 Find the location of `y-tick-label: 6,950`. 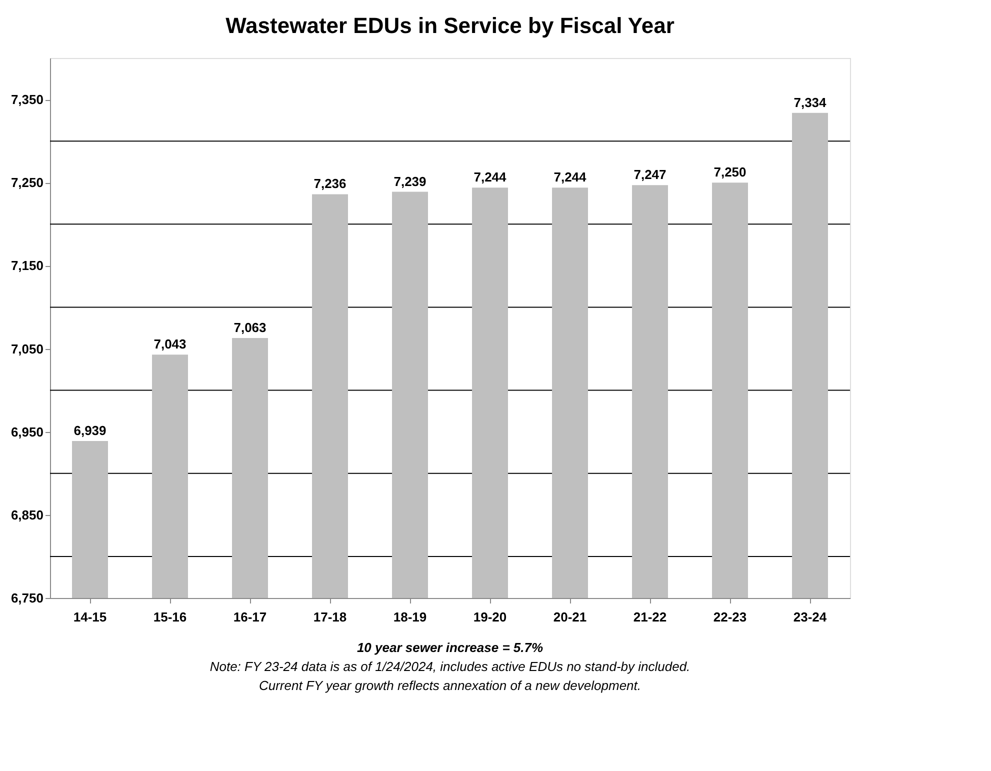

y-tick-label: 6,950 is located at coordinates (27, 432).